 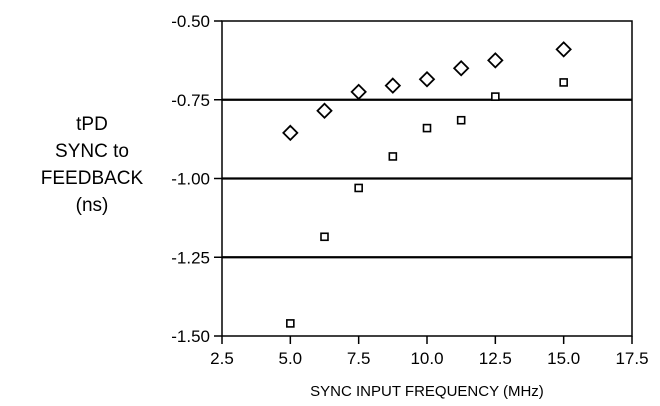 I want to click on x-tick-label: 12.5, so click(x=495, y=358).